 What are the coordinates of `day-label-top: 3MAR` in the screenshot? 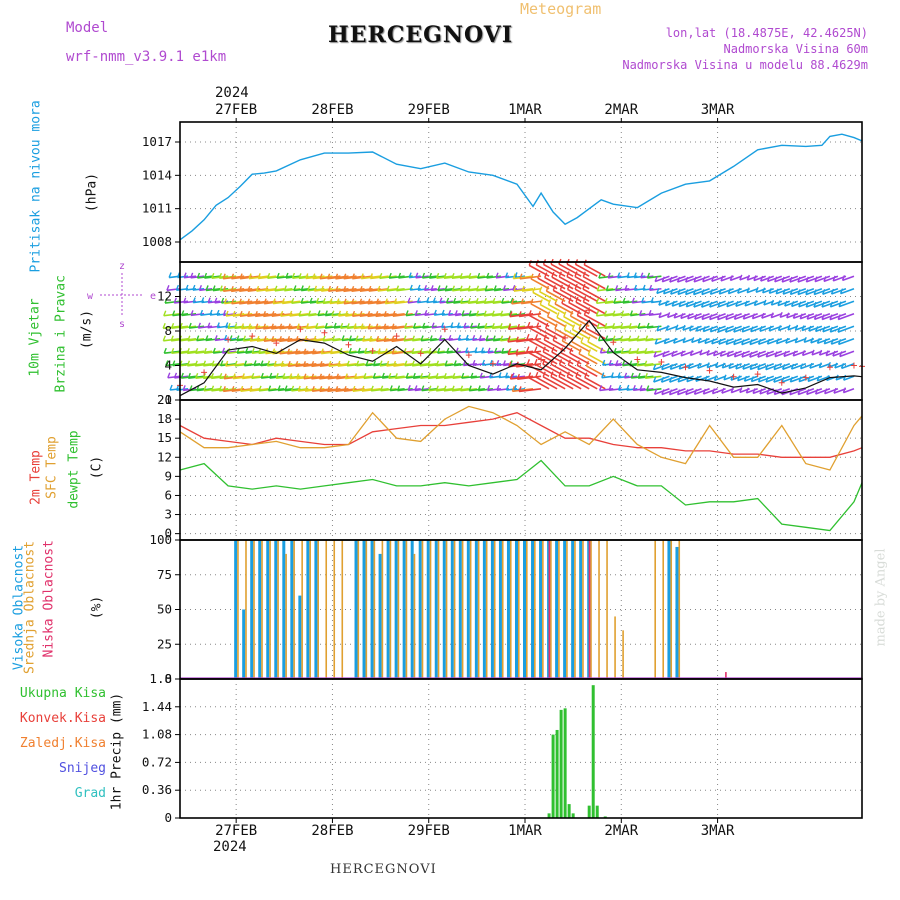 It's located at (718, 110).